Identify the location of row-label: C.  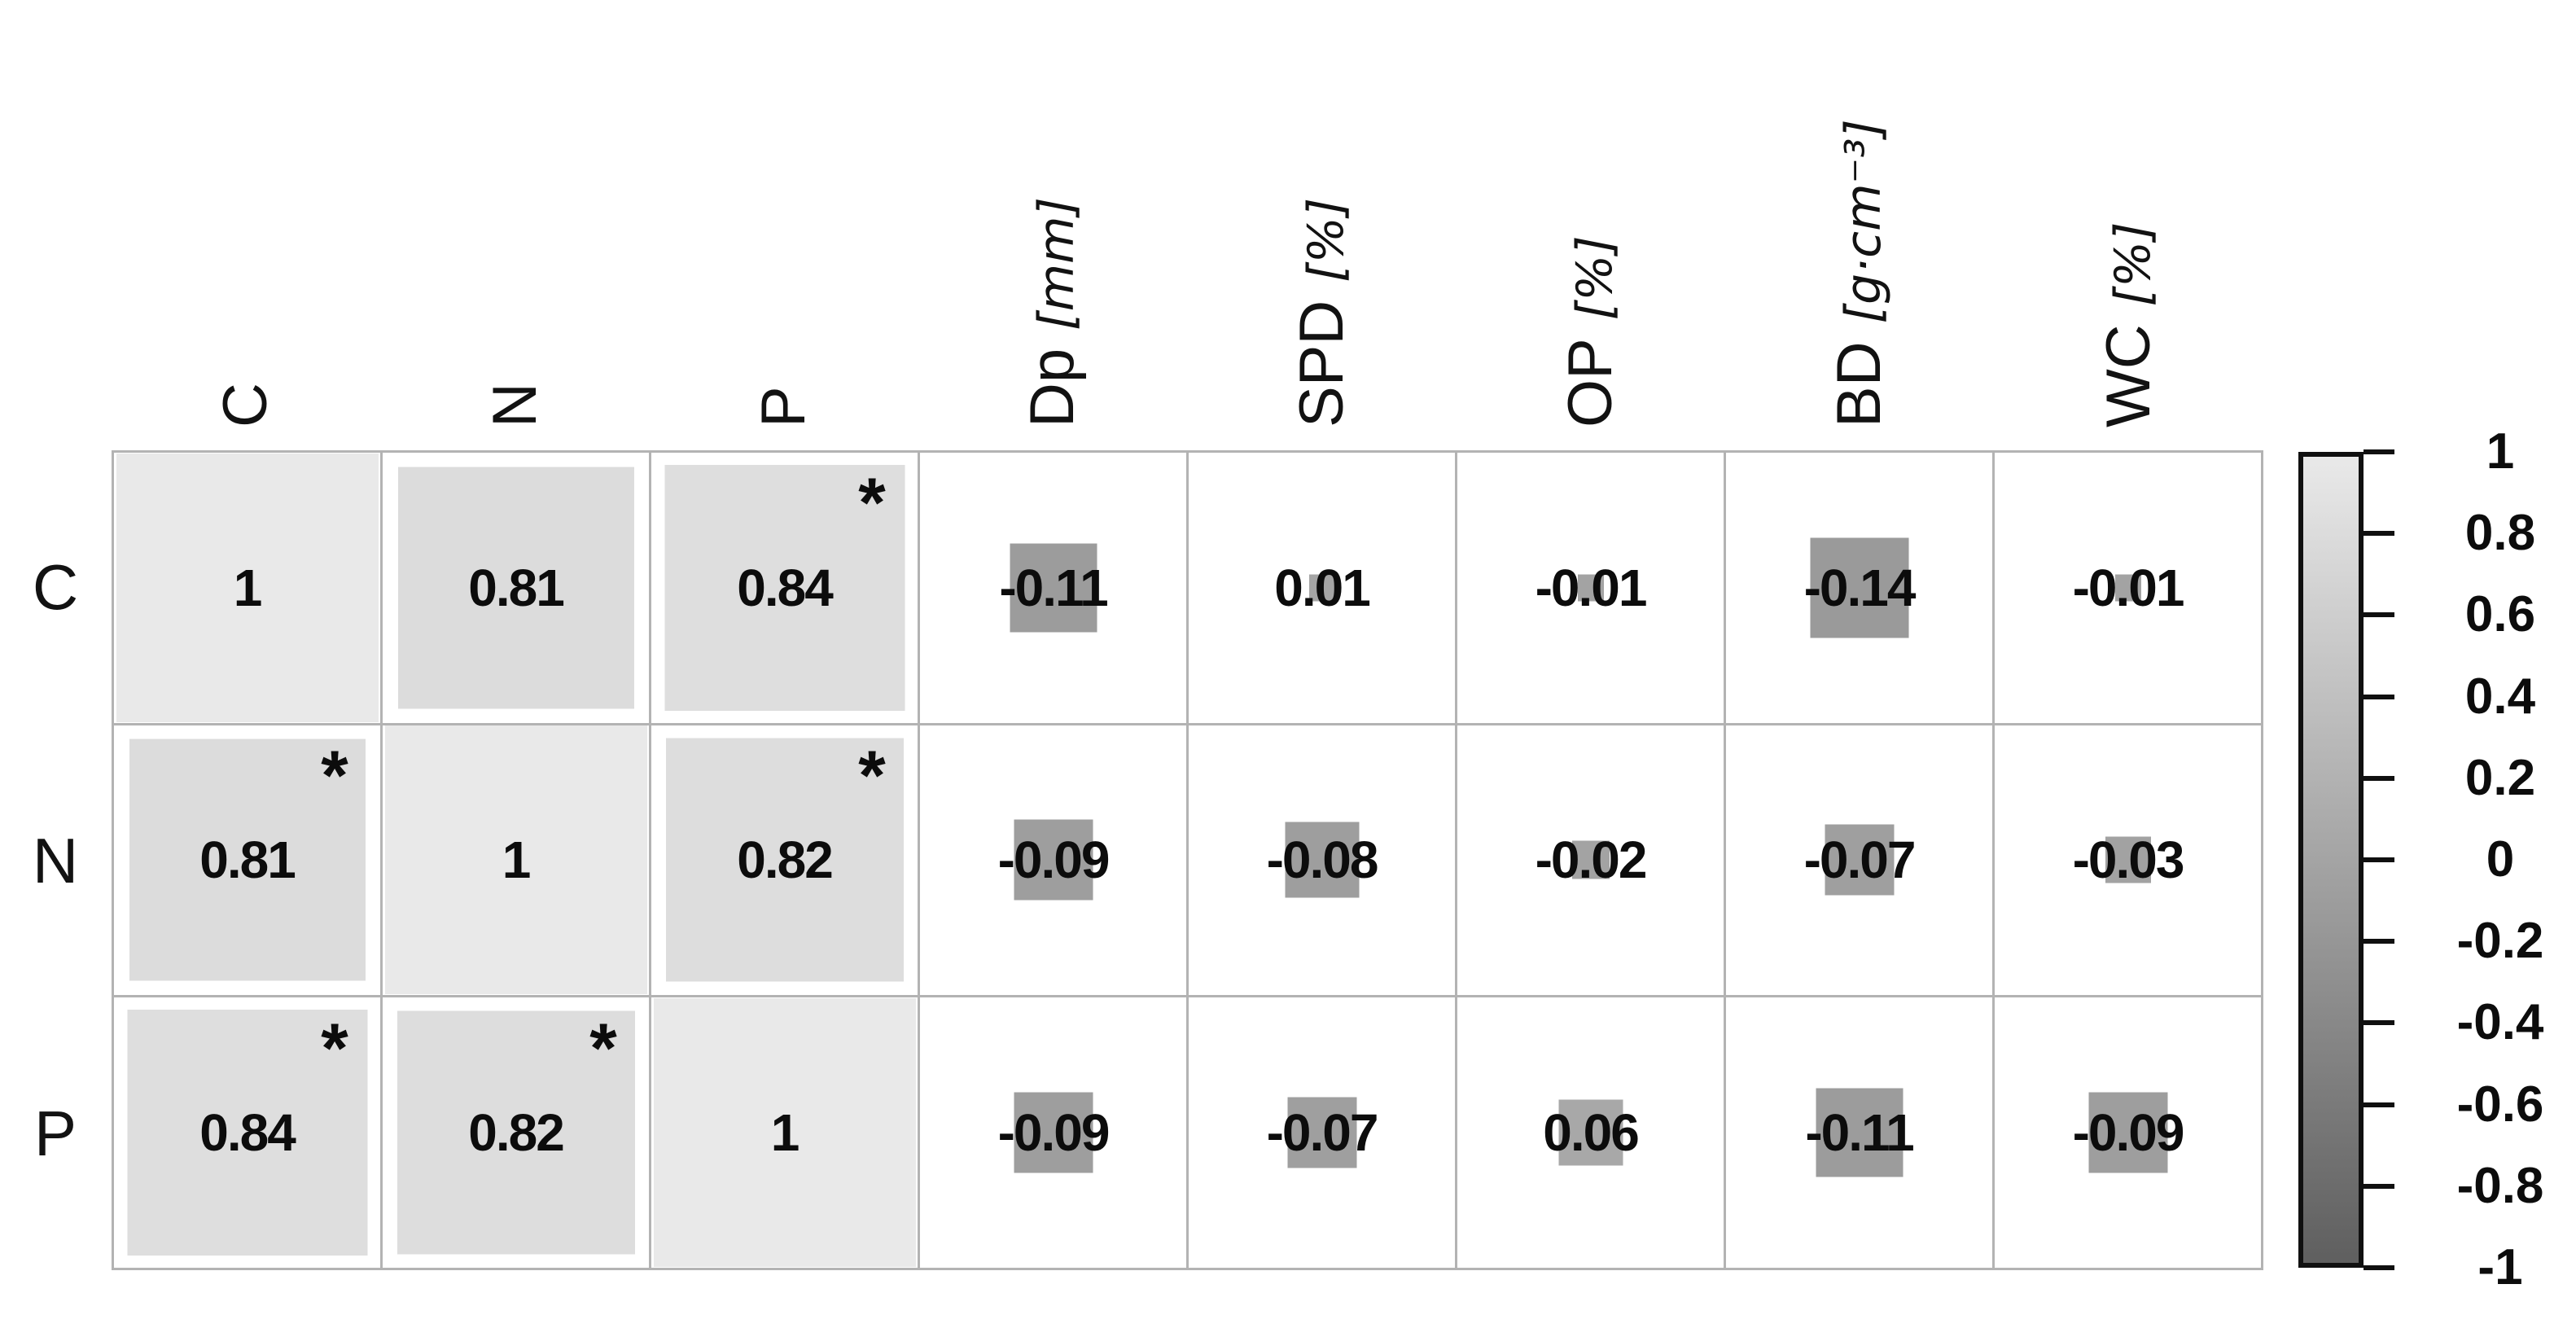
(55, 587).